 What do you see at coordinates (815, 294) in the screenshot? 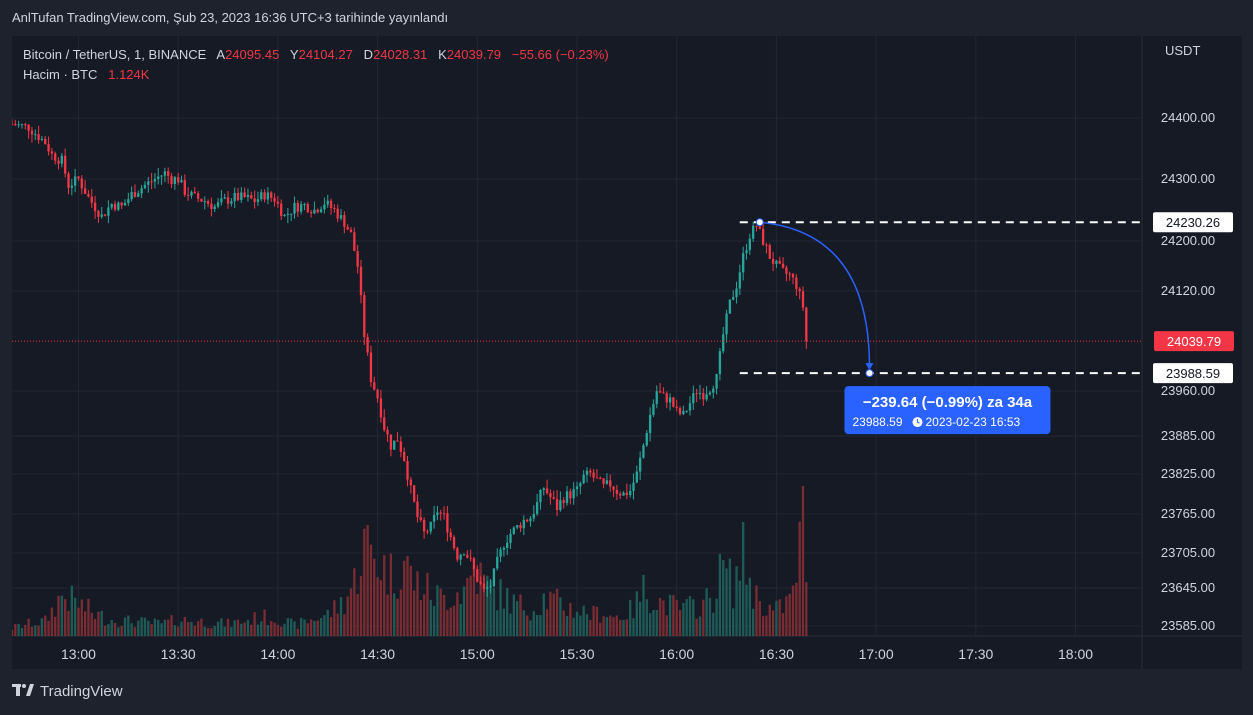
I see `range-arrow` at bounding box center [815, 294].